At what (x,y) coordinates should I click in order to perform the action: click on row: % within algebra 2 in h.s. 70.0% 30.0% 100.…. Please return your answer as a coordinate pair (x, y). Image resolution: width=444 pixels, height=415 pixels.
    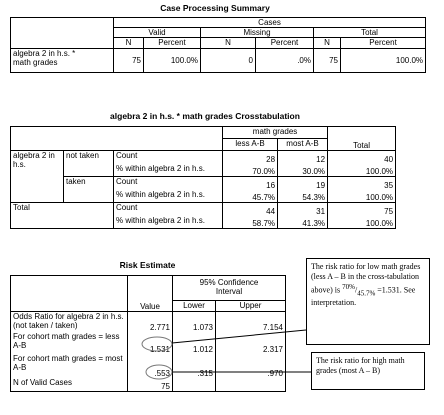
    Looking at the image, I should click on (204, 170).